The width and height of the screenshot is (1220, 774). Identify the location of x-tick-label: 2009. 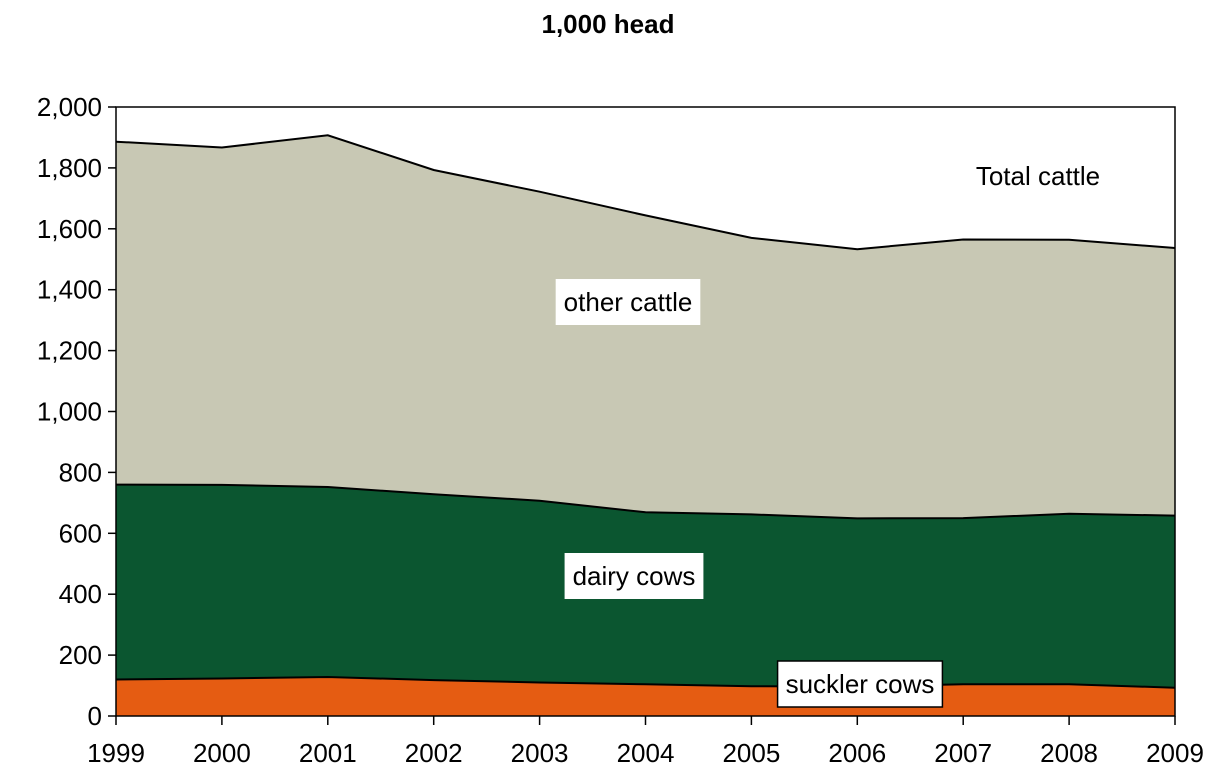
(1175, 753).